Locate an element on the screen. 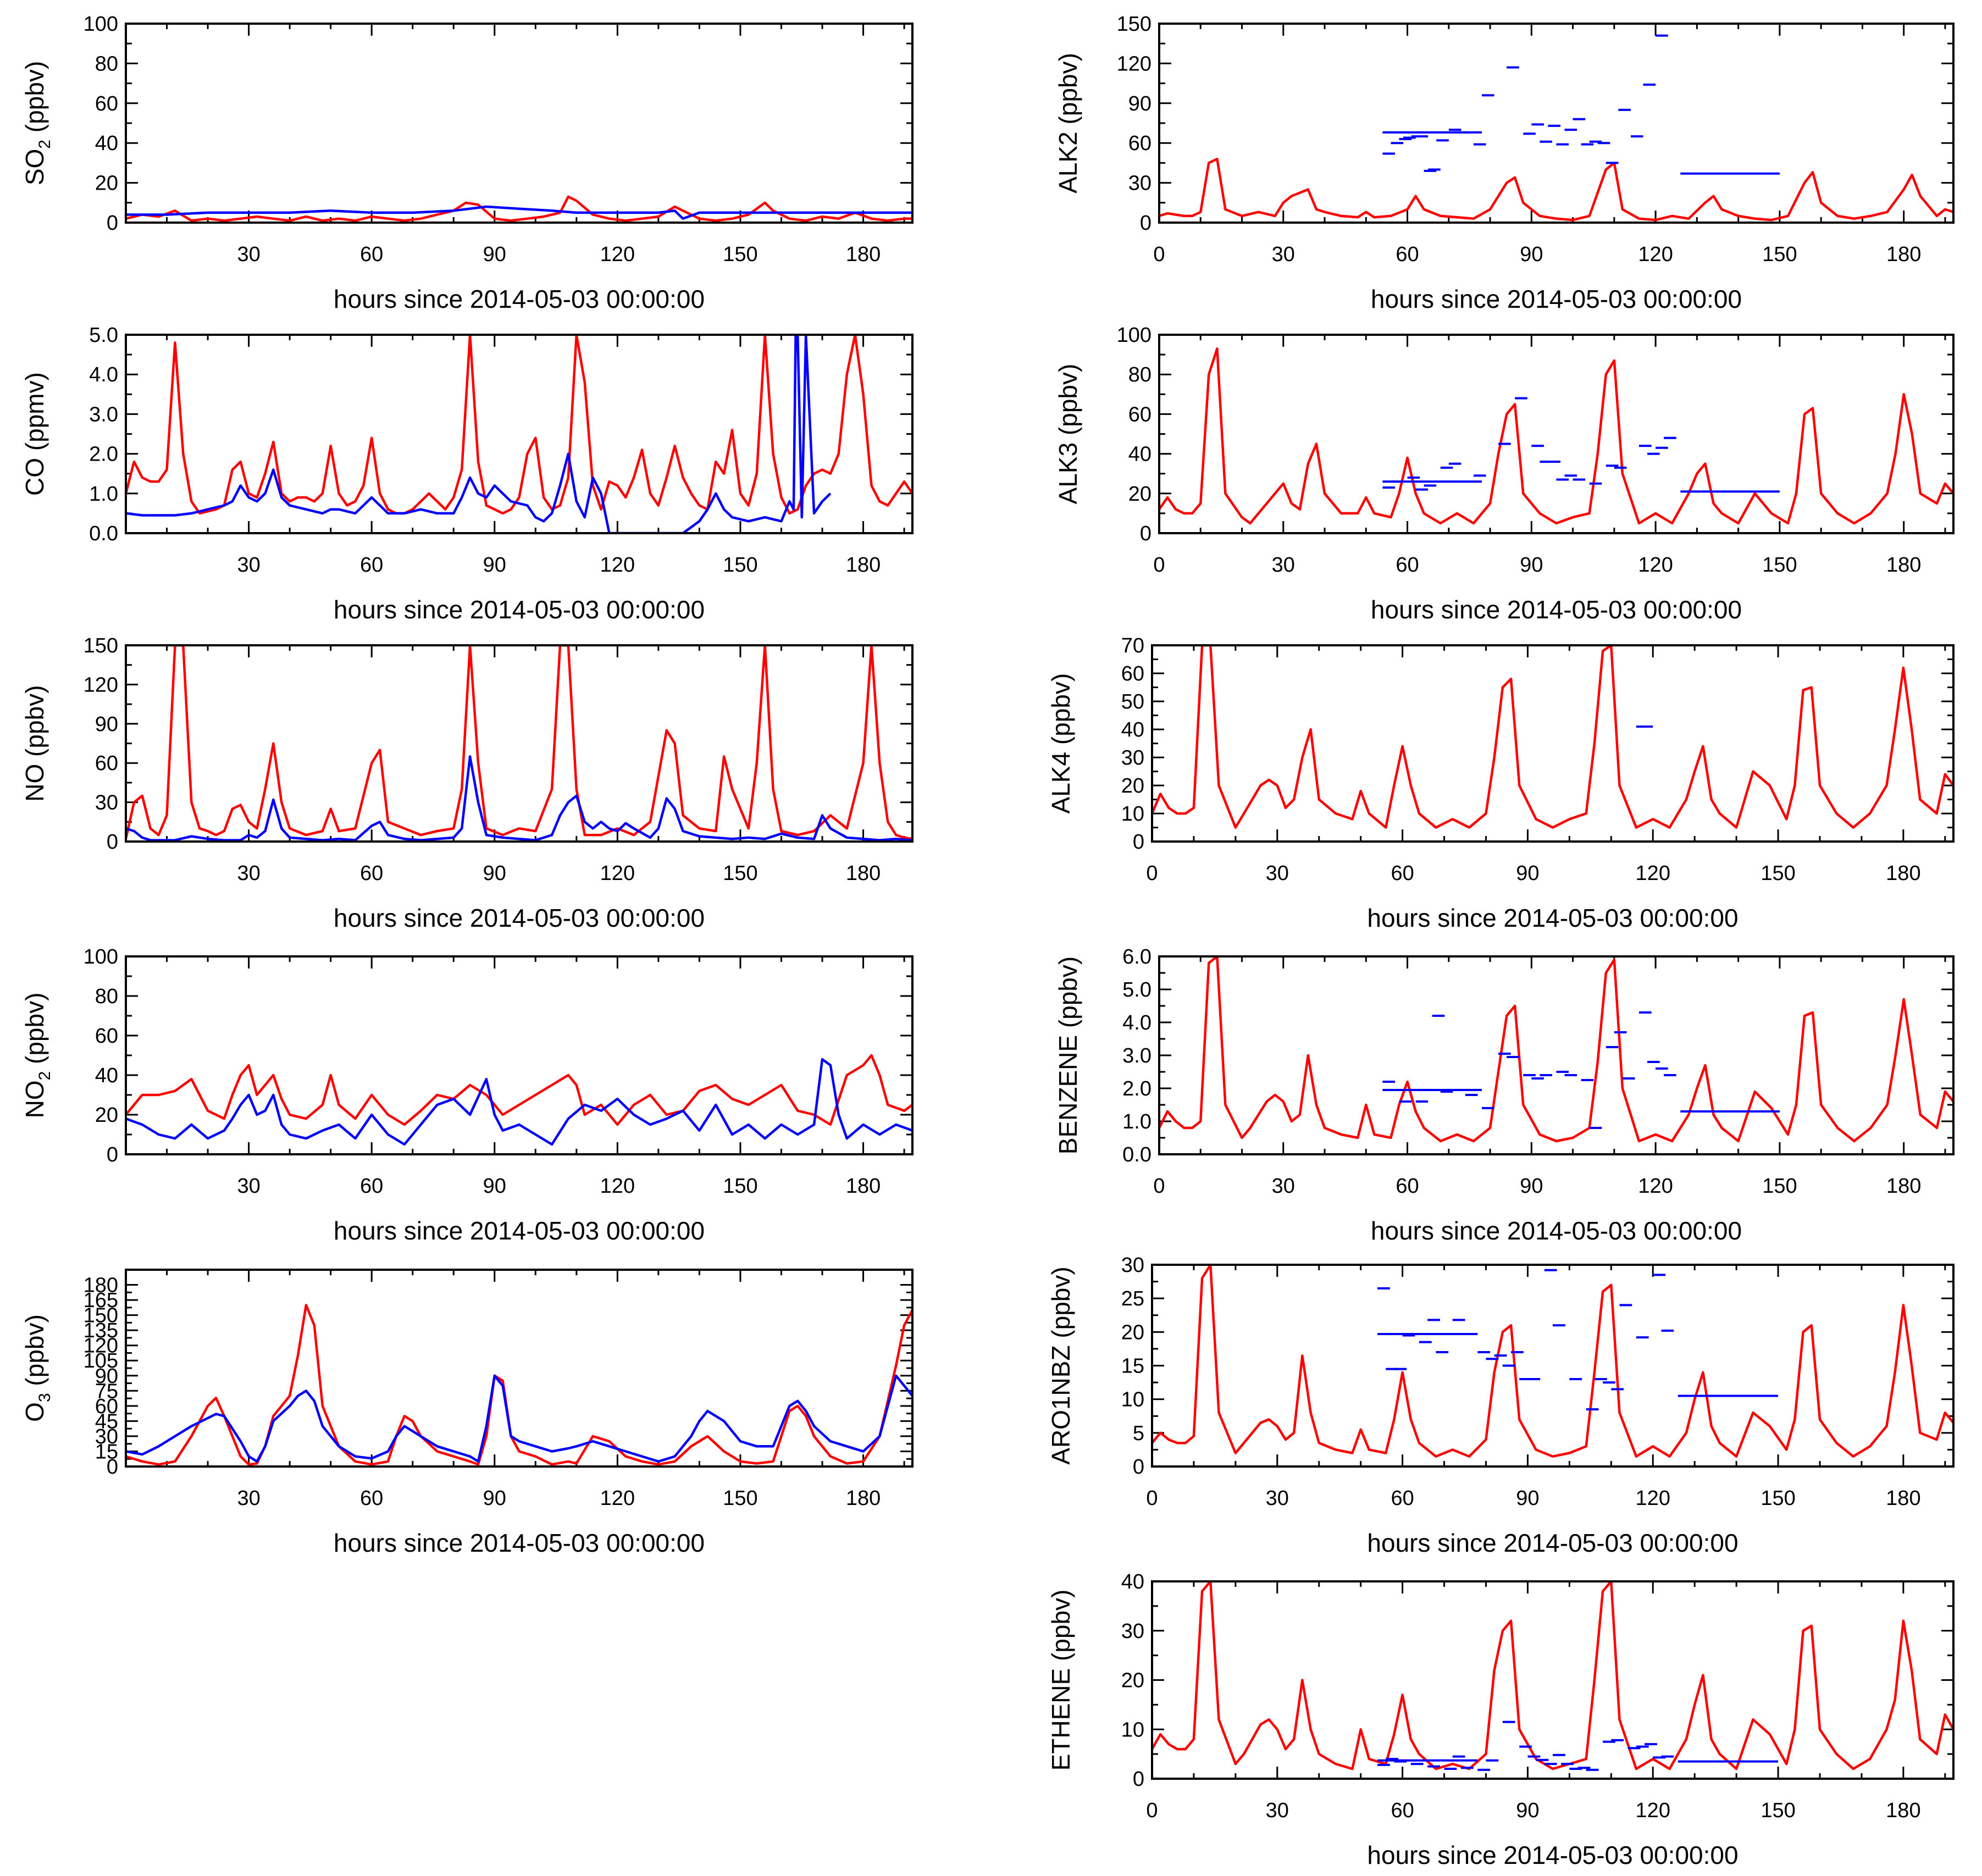 The image size is (1982, 1876). y-axis-label: CO (ppmv) is located at coordinates (34, 434).